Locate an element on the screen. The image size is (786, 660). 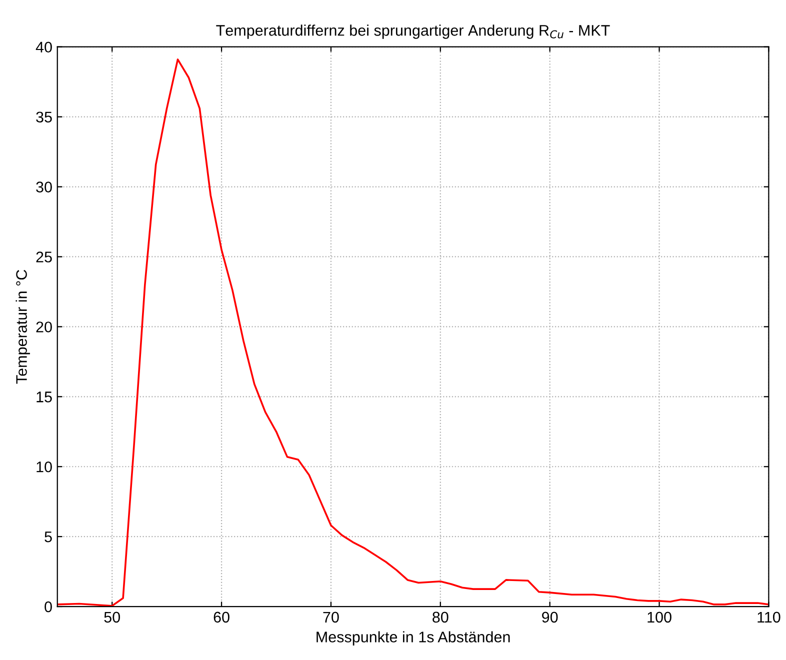
y-tick-label: 35 is located at coordinates (44, 117).